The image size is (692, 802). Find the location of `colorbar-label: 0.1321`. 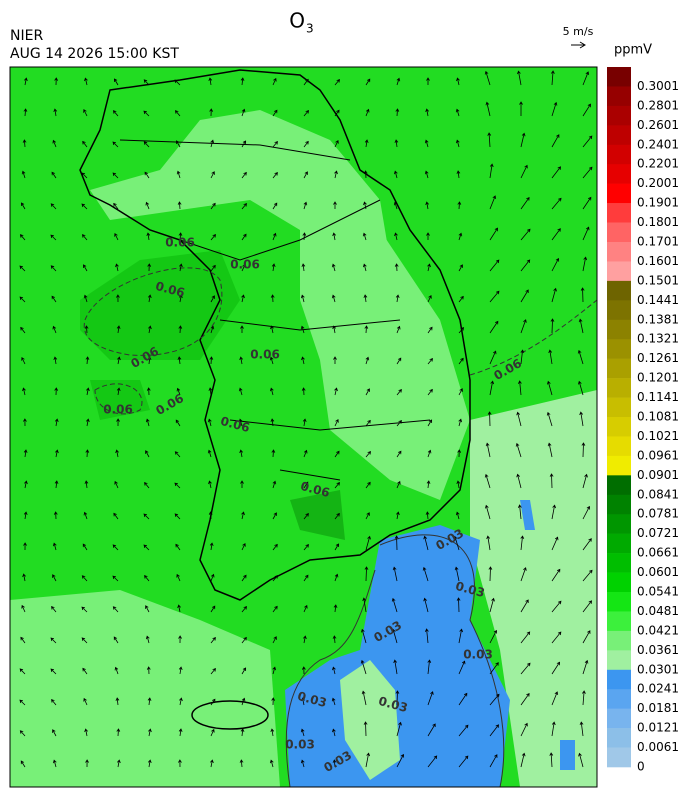

colorbar-label: 0.1321 is located at coordinates (658, 339).